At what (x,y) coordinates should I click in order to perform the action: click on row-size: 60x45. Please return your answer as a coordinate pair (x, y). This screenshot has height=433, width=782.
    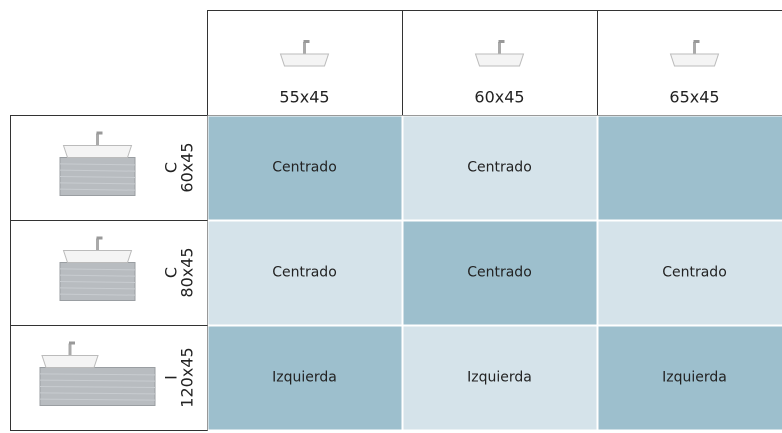
    Looking at the image, I should click on (187, 167).